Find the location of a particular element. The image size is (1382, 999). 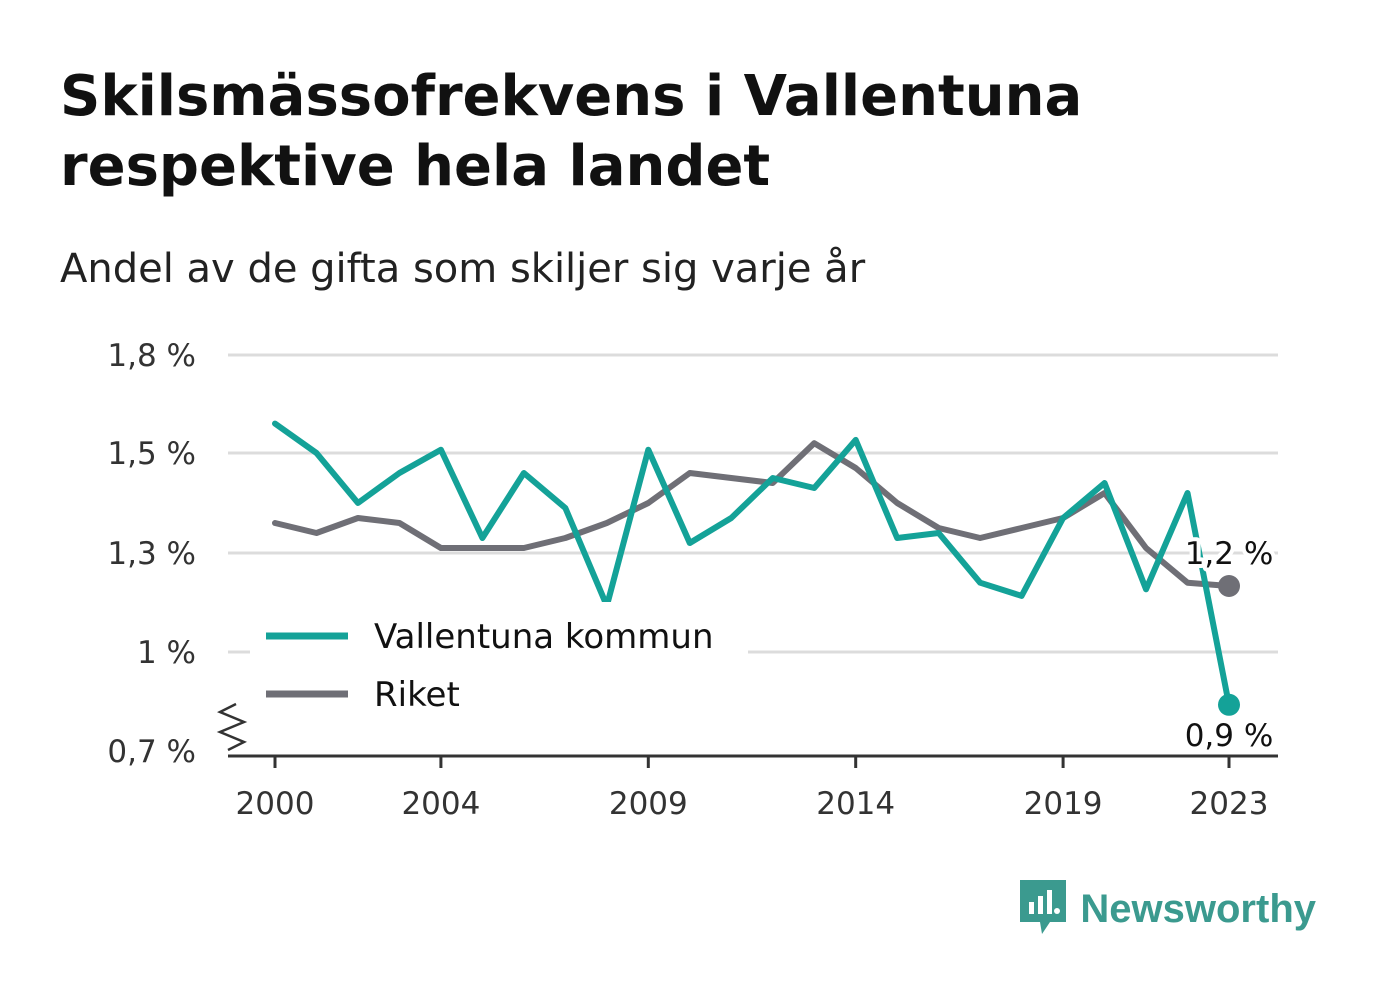

brand: Newsworthy is located at coordinates (1167, 909).